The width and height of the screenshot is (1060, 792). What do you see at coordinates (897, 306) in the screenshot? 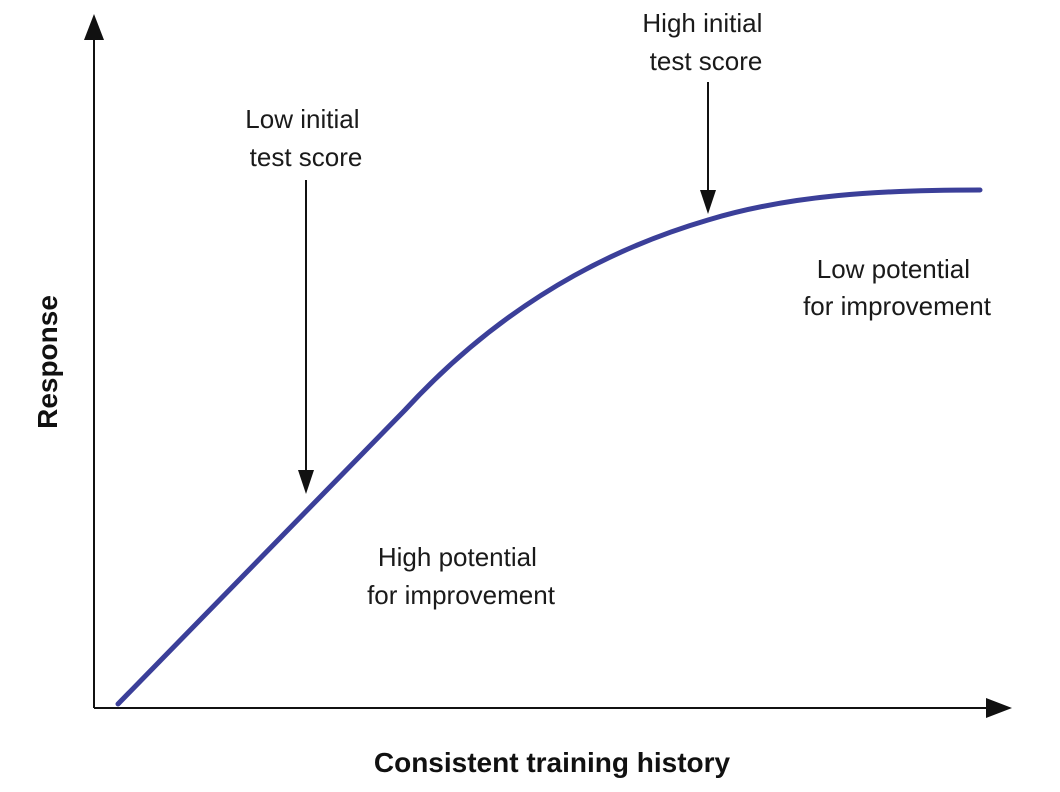
I see `low-potential-label-line-2: for improvement` at bounding box center [897, 306].